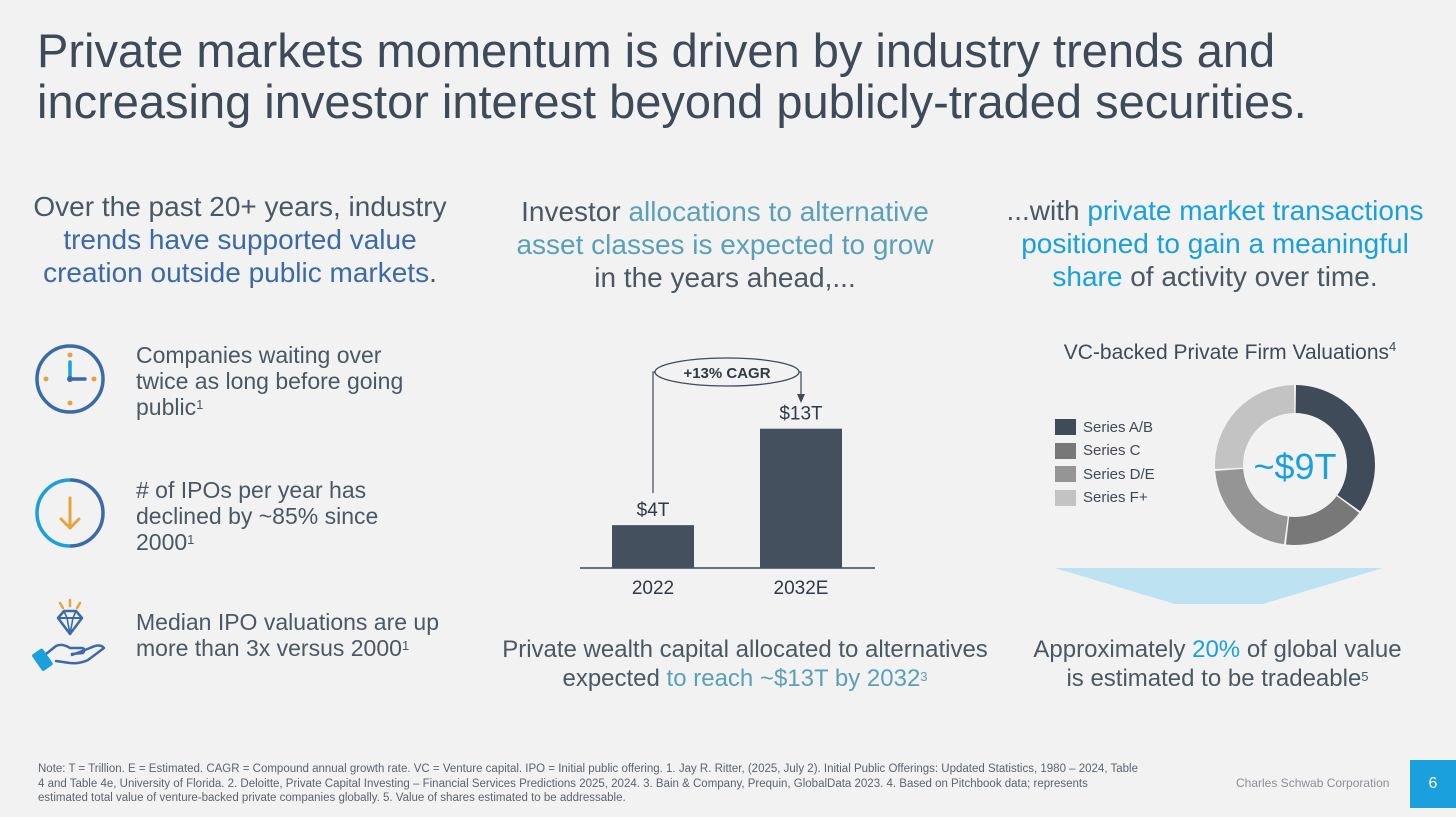 The width and height of the screenshot is (1456, 817). What do you see at coordinates (727, 478) in the screenshot?
I see `bar-chart: $4T 2022 $13T 2032E +13% CAGR` at bounding box center [727, 478].